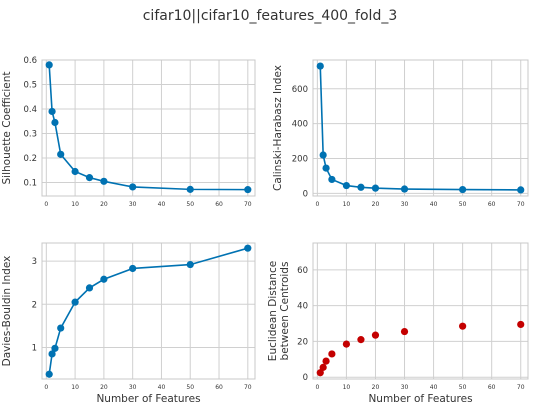 The height and width of the screenshot is (411, 537). Describe the element at coordinates (302, 342) in the screenshot. I see `y-tick-label: 20` at that location.